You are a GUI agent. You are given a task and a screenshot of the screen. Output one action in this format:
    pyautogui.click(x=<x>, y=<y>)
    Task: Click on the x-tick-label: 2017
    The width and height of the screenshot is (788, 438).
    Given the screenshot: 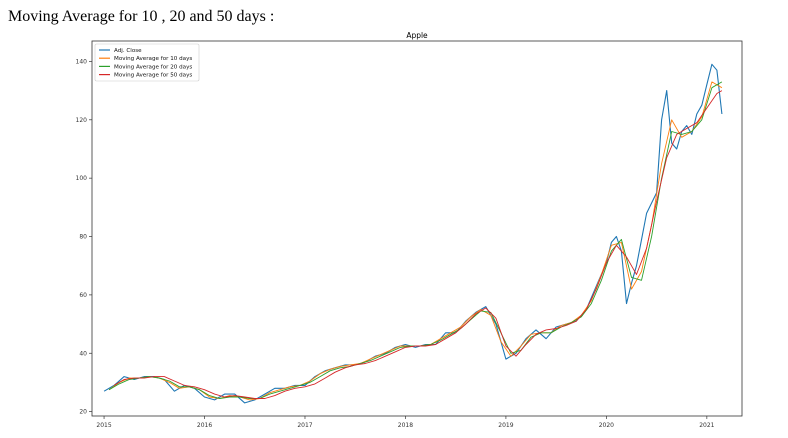 What is the action you would take?
    pyautogui.click(x=304, y=425)
    